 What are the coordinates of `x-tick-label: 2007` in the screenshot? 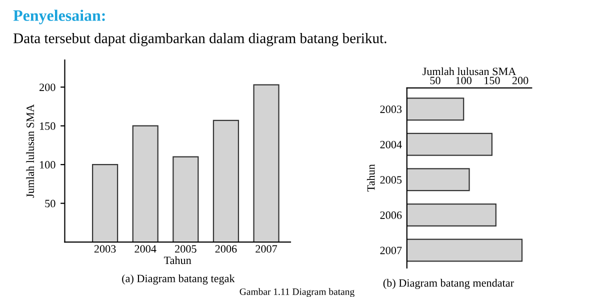 It's located at (267, 249).